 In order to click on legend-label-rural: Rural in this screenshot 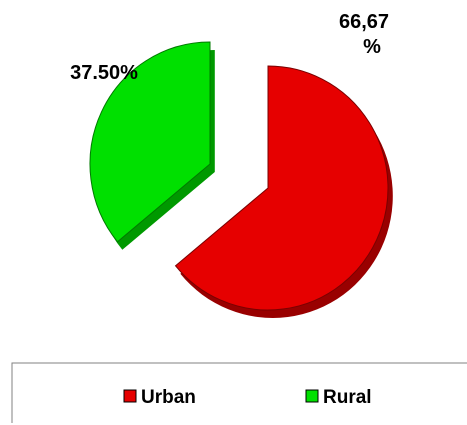, I will do `click(347, 397)`.